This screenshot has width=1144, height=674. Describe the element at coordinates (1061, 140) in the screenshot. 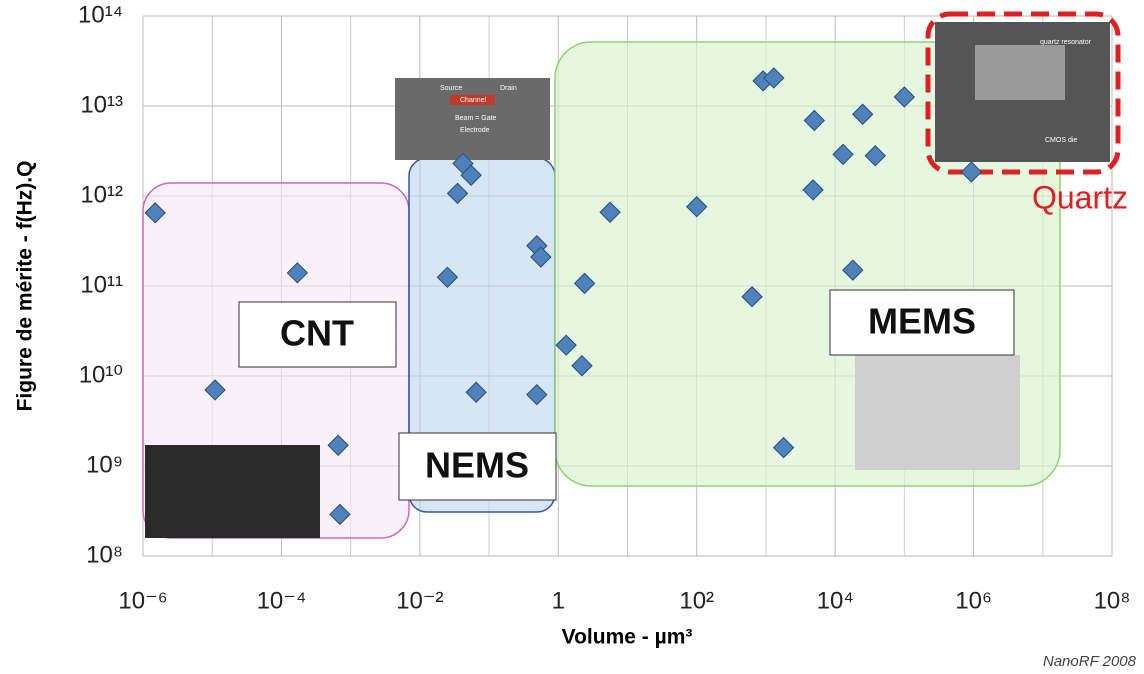

I see `inset-label: CMOS die` at that location.